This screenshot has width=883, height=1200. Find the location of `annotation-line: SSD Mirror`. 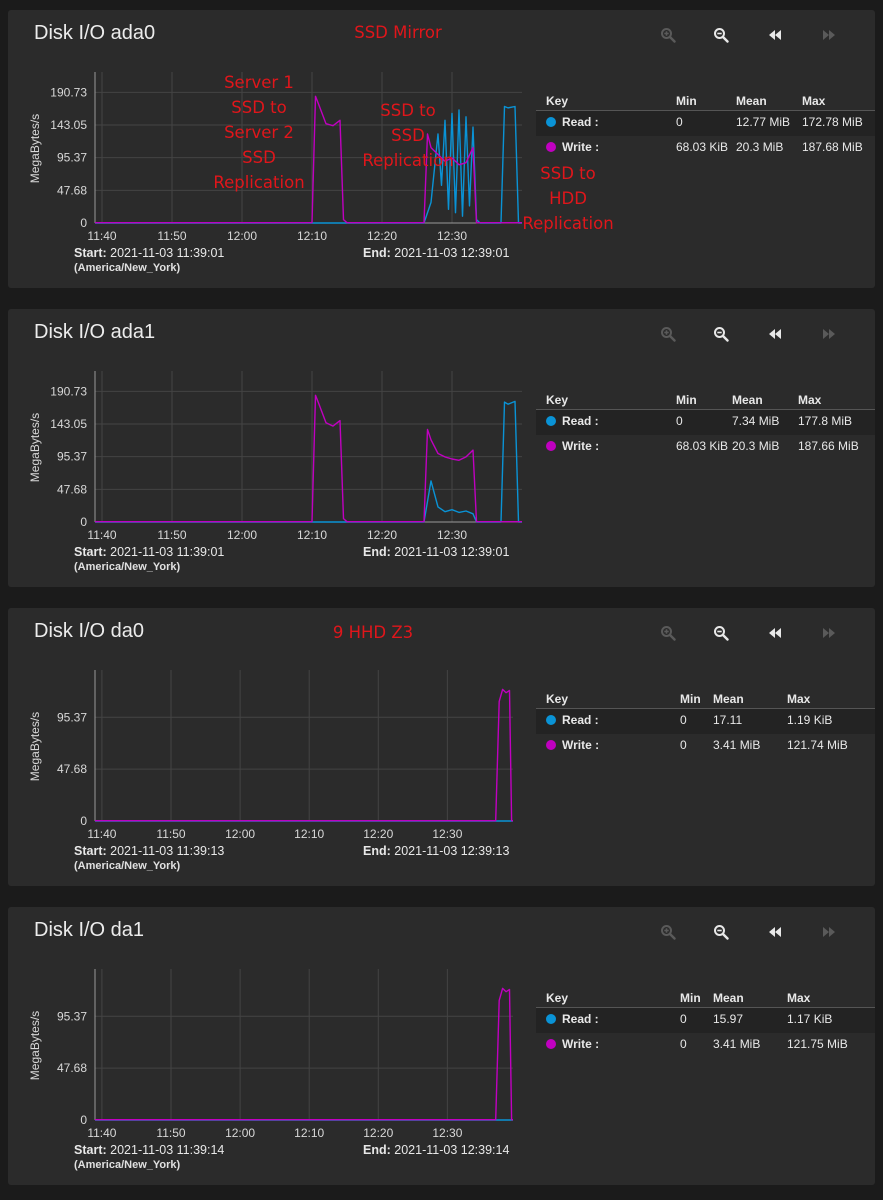

annotation-line: SSD Mirror is located at coordinates (398, 32).